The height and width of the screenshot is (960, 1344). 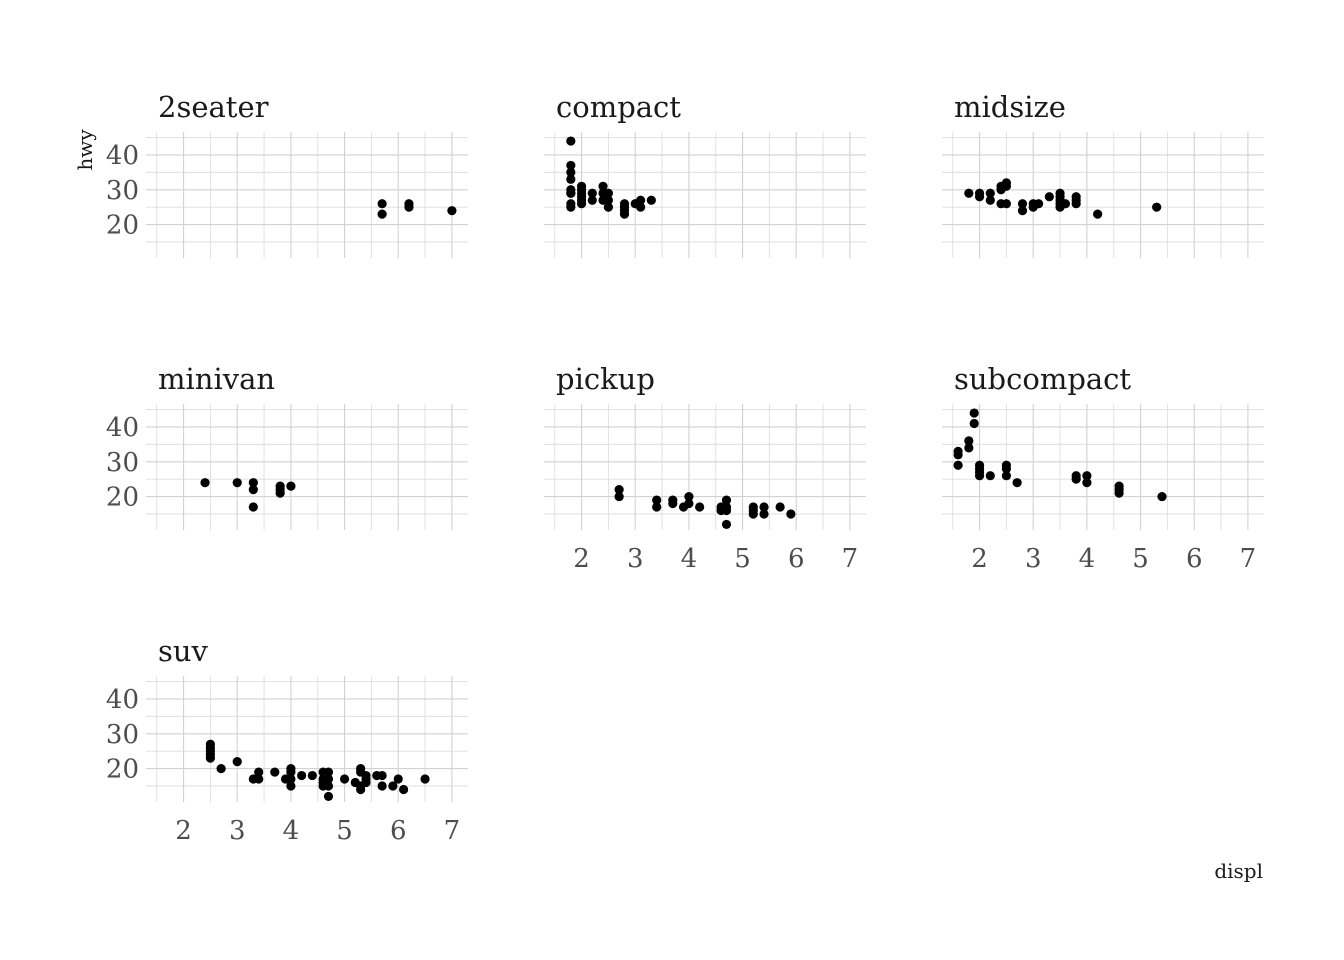 What do you see at coordinates (287, 446) in the screenshot?
I see `facet-panel-minivan: minivan 20 30 40` at bounding box center [287, 446].